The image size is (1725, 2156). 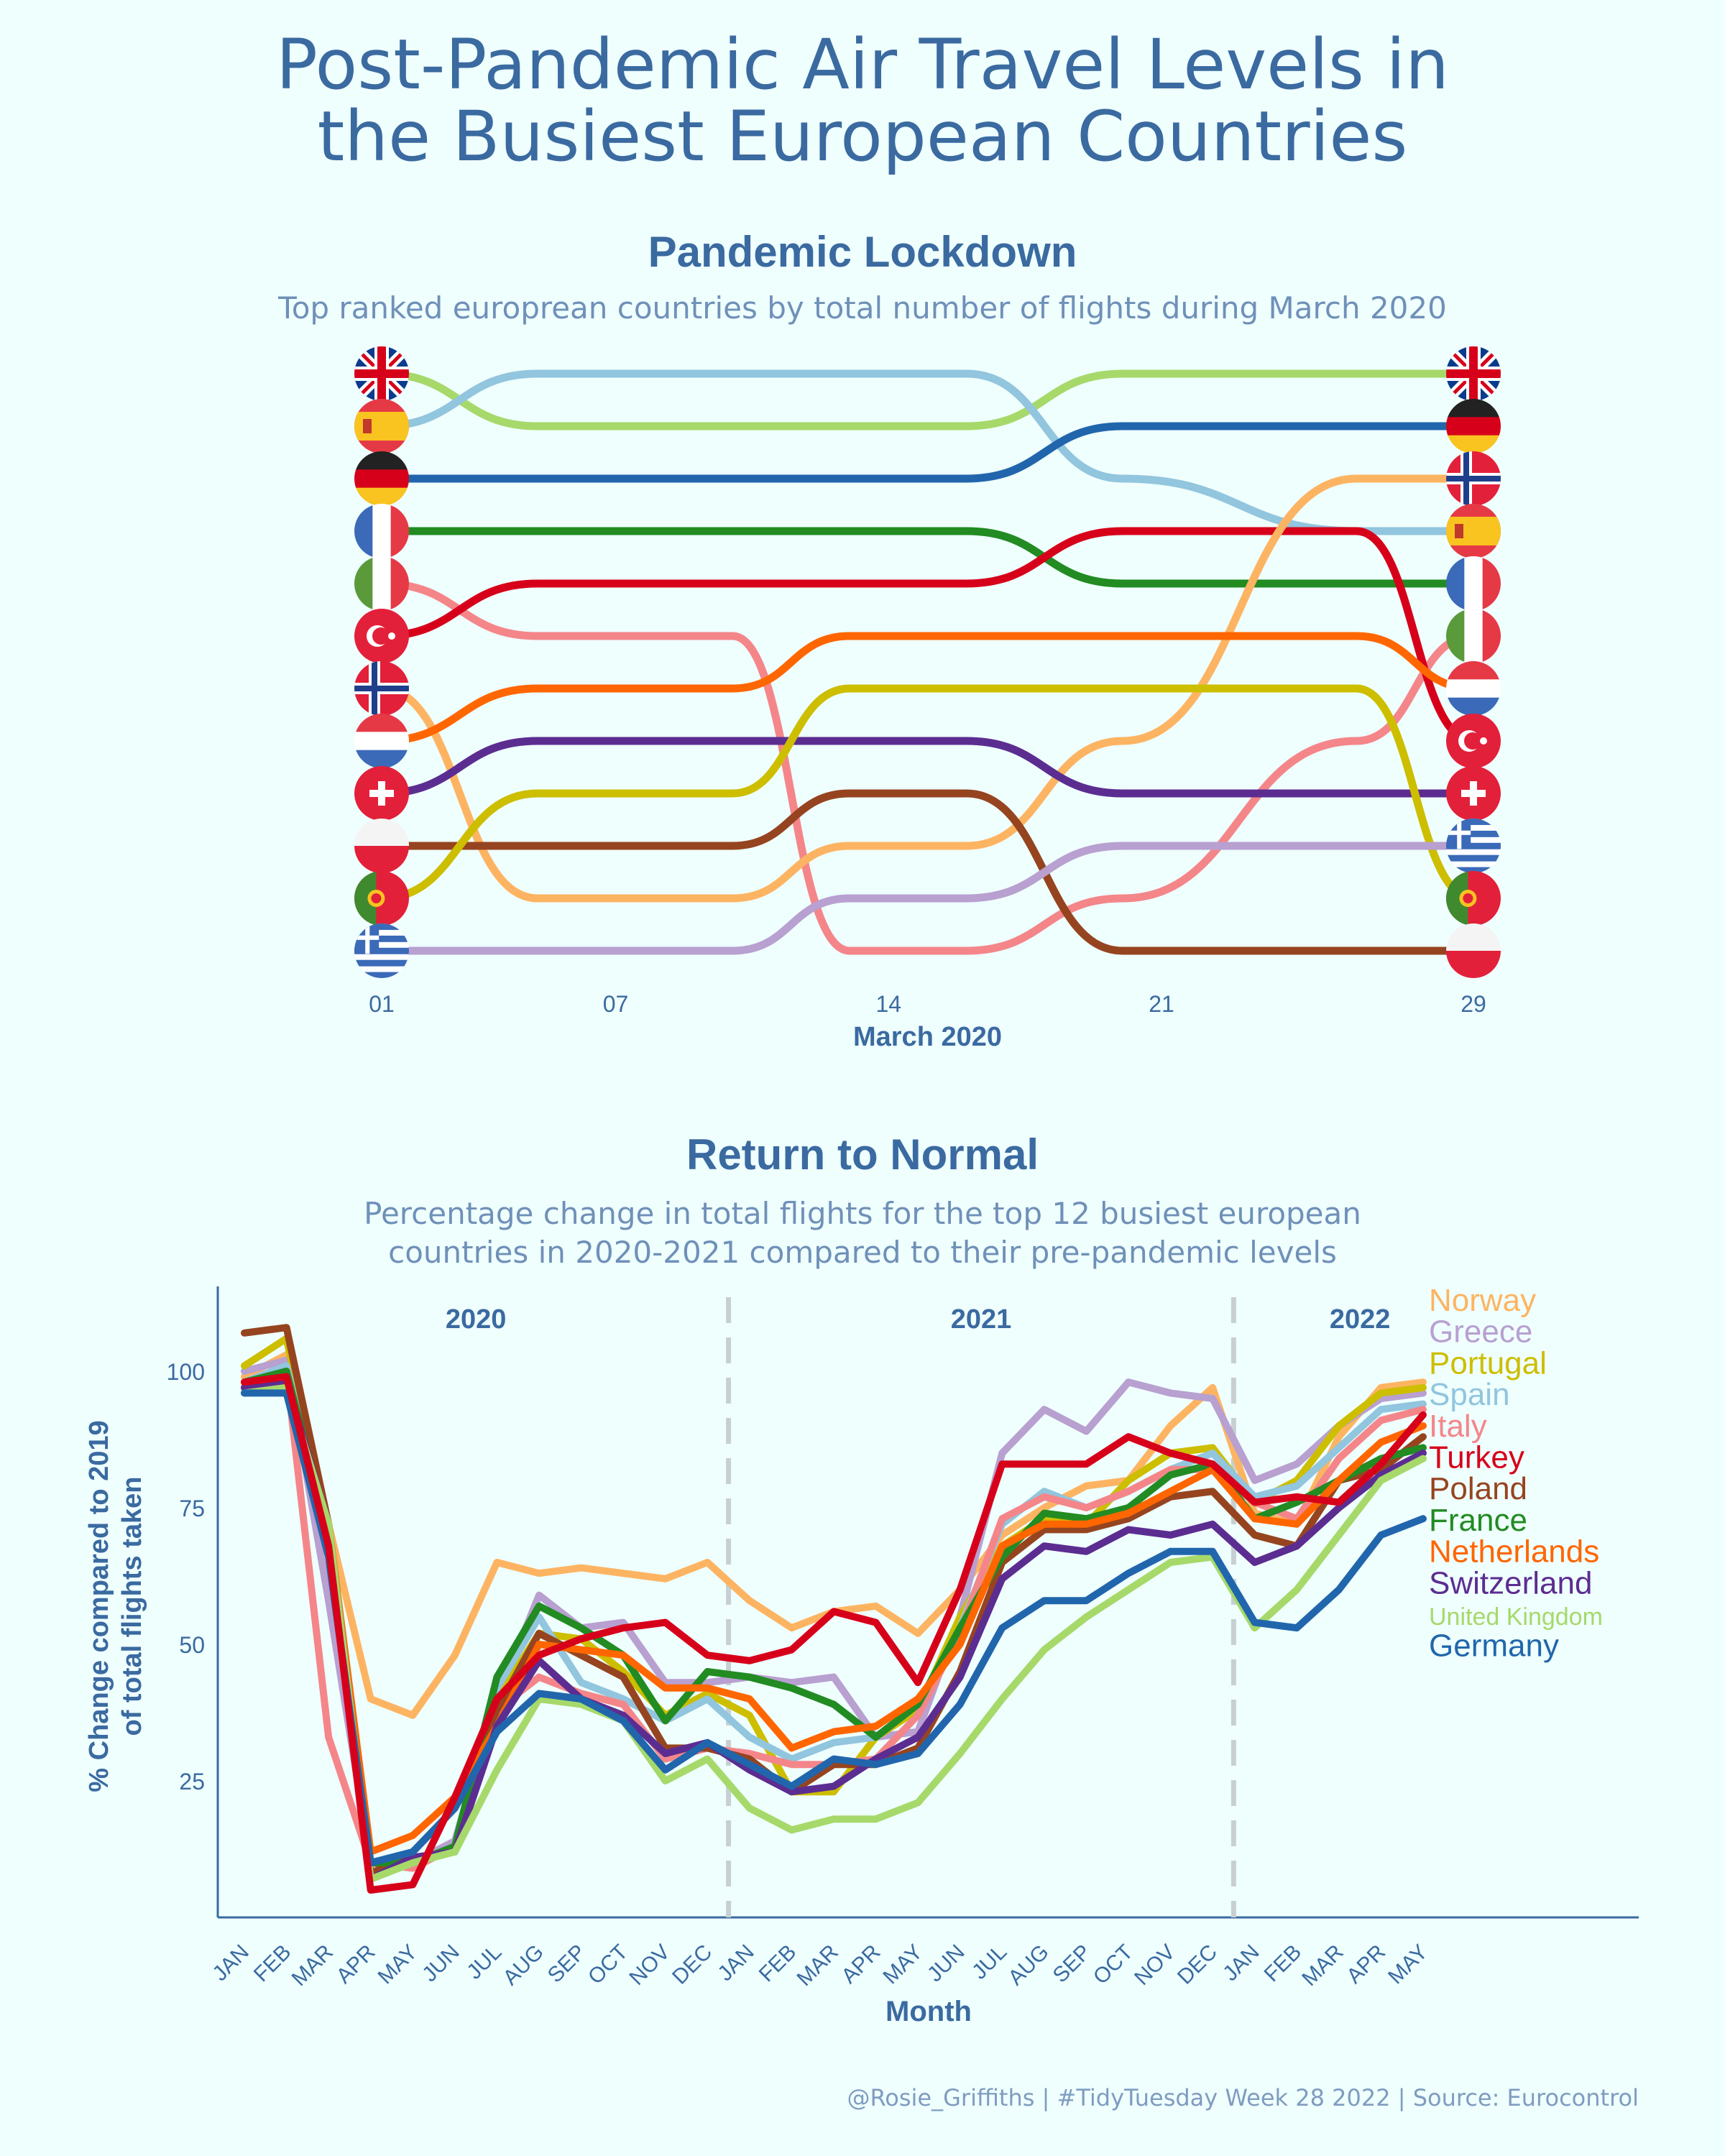 I want to click on legend-label-united-kingdom: United Kingdom, so click(x=1516, y=1617).